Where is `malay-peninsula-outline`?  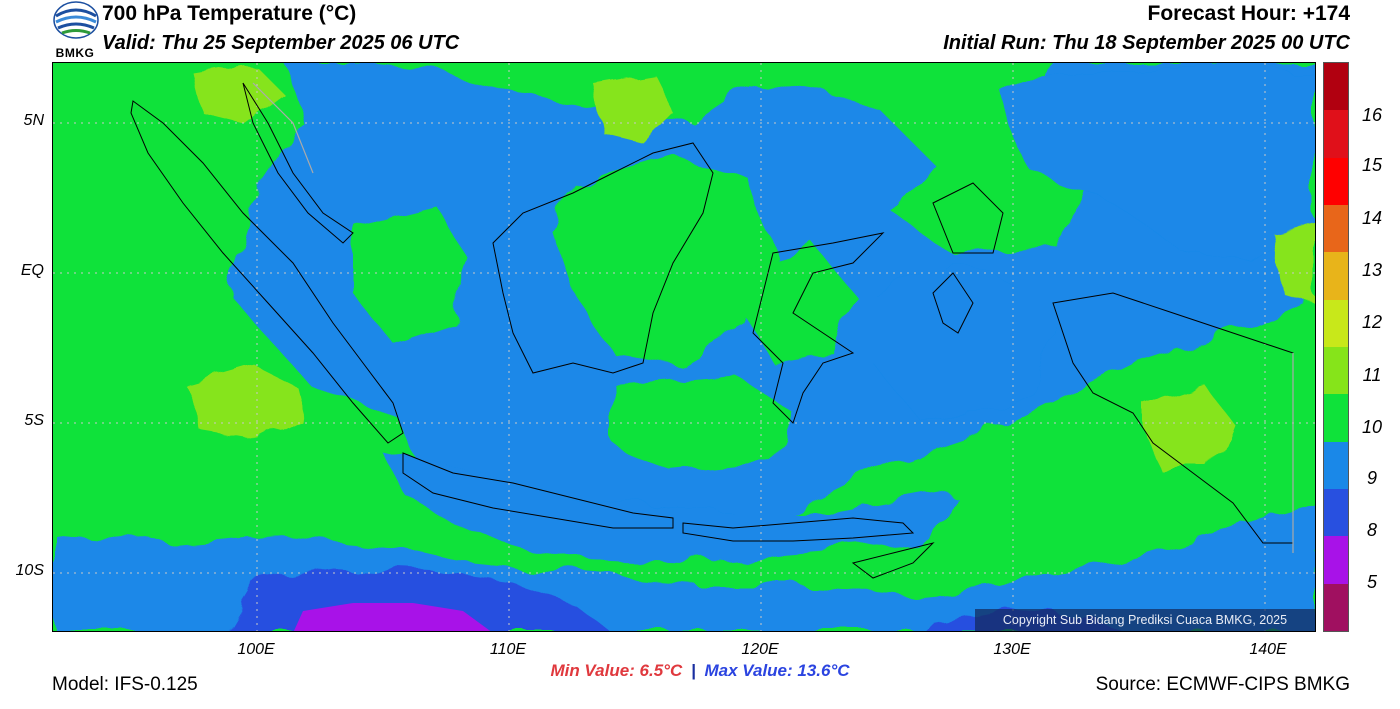
malay-peninsula-outline is located at coordinates (298, 163).